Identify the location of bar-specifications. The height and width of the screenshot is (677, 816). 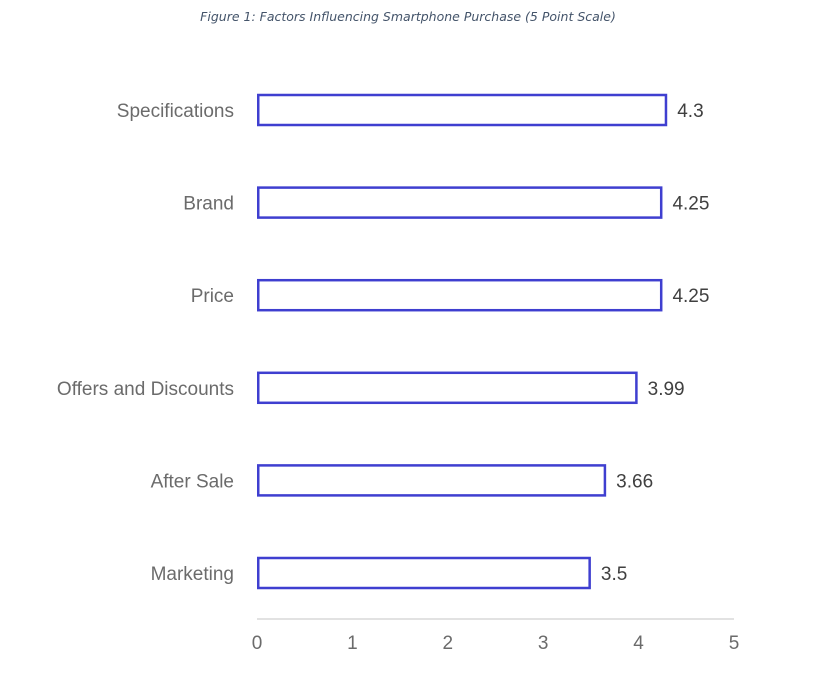
(462, 110).